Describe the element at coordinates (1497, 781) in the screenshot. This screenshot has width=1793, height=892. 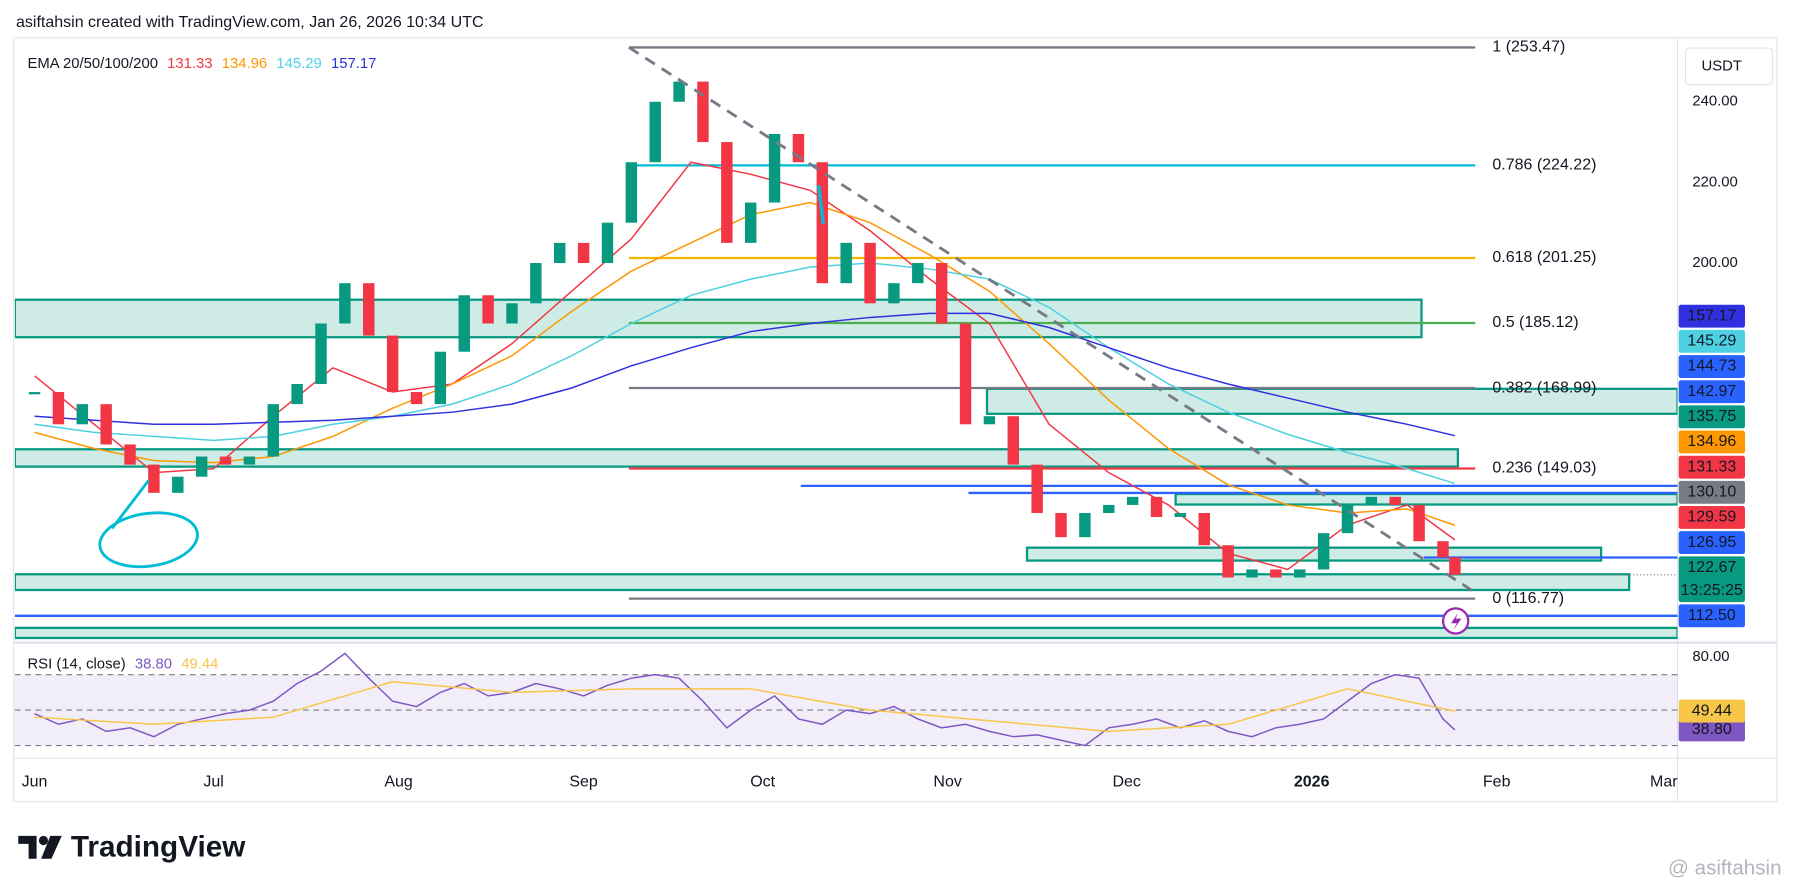
I see `x-tick-label: Feb` at that location.